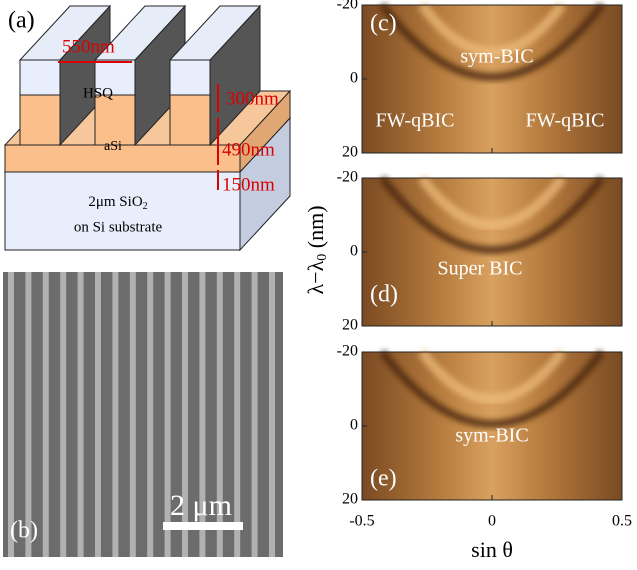  I want to click on dimension-label: 550nm, so click(88, 46).